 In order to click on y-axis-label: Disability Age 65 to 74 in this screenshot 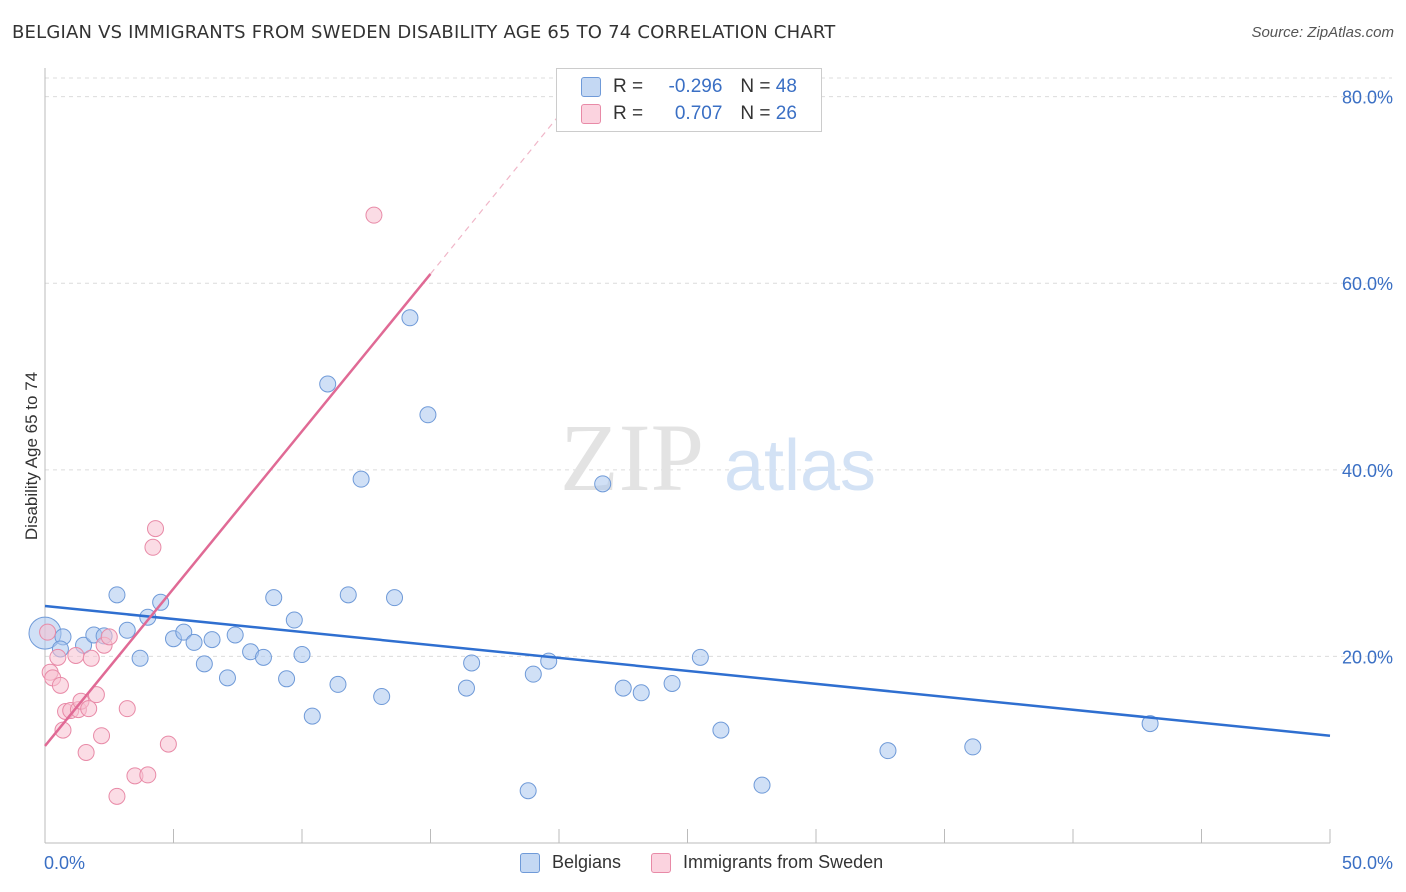, I will do `click(31, 456)`.